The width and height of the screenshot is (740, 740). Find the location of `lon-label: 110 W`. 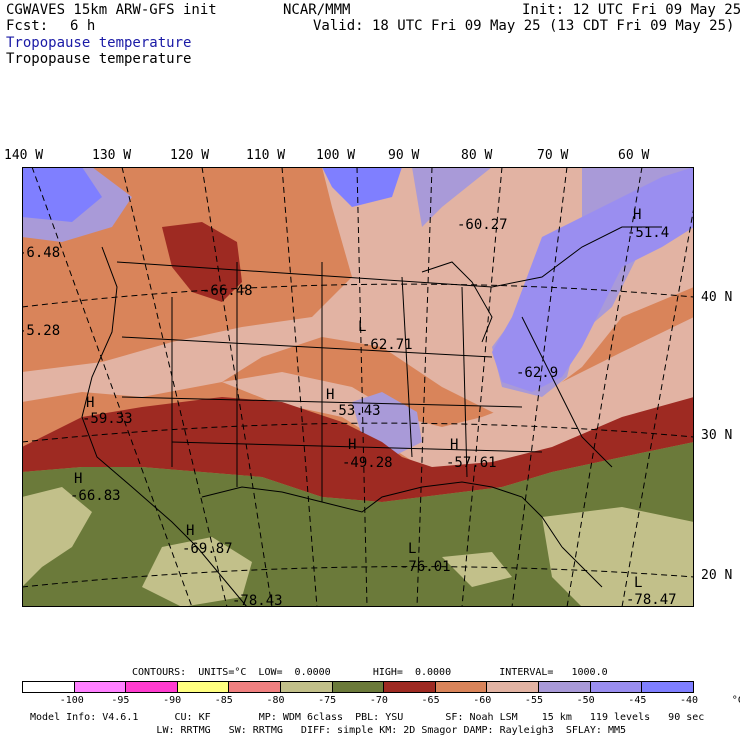

lon-label: 110 W is located at coordinates (266, 155).